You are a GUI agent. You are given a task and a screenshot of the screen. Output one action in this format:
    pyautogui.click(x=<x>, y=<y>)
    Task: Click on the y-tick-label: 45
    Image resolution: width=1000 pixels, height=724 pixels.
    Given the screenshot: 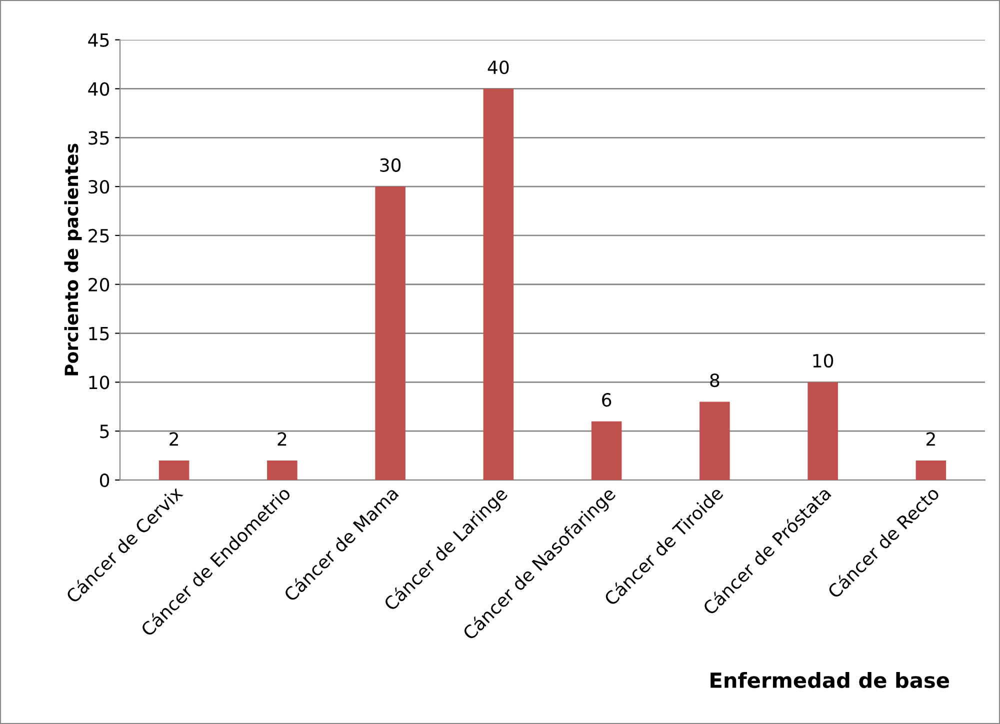 What is the action you would take?
    pyautogui.click(x=98, y=40)
    